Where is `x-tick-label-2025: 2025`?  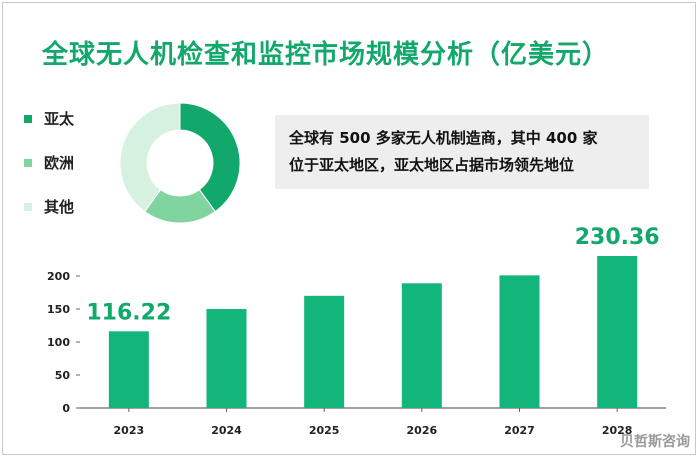 x-tick-label-2025: 2025 is located at coordinates (324, 430).